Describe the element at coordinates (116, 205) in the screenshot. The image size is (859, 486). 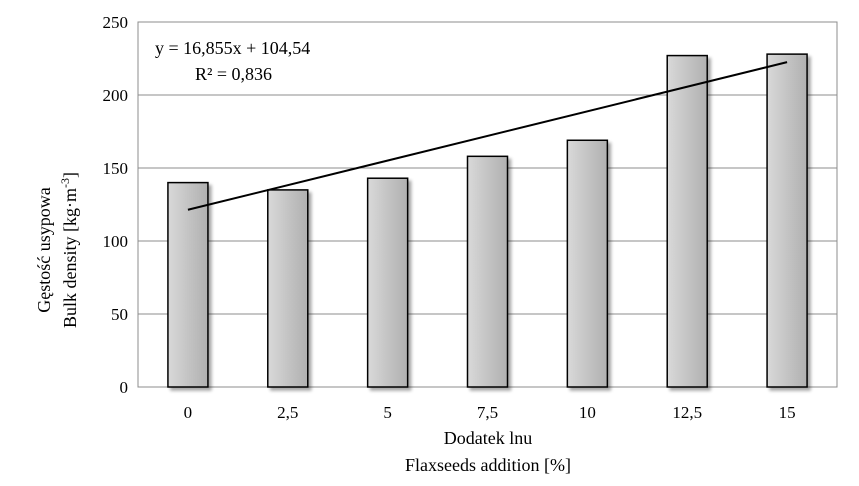
I see `y-tick-labels: 0 50 100 150 200 250` at that location.